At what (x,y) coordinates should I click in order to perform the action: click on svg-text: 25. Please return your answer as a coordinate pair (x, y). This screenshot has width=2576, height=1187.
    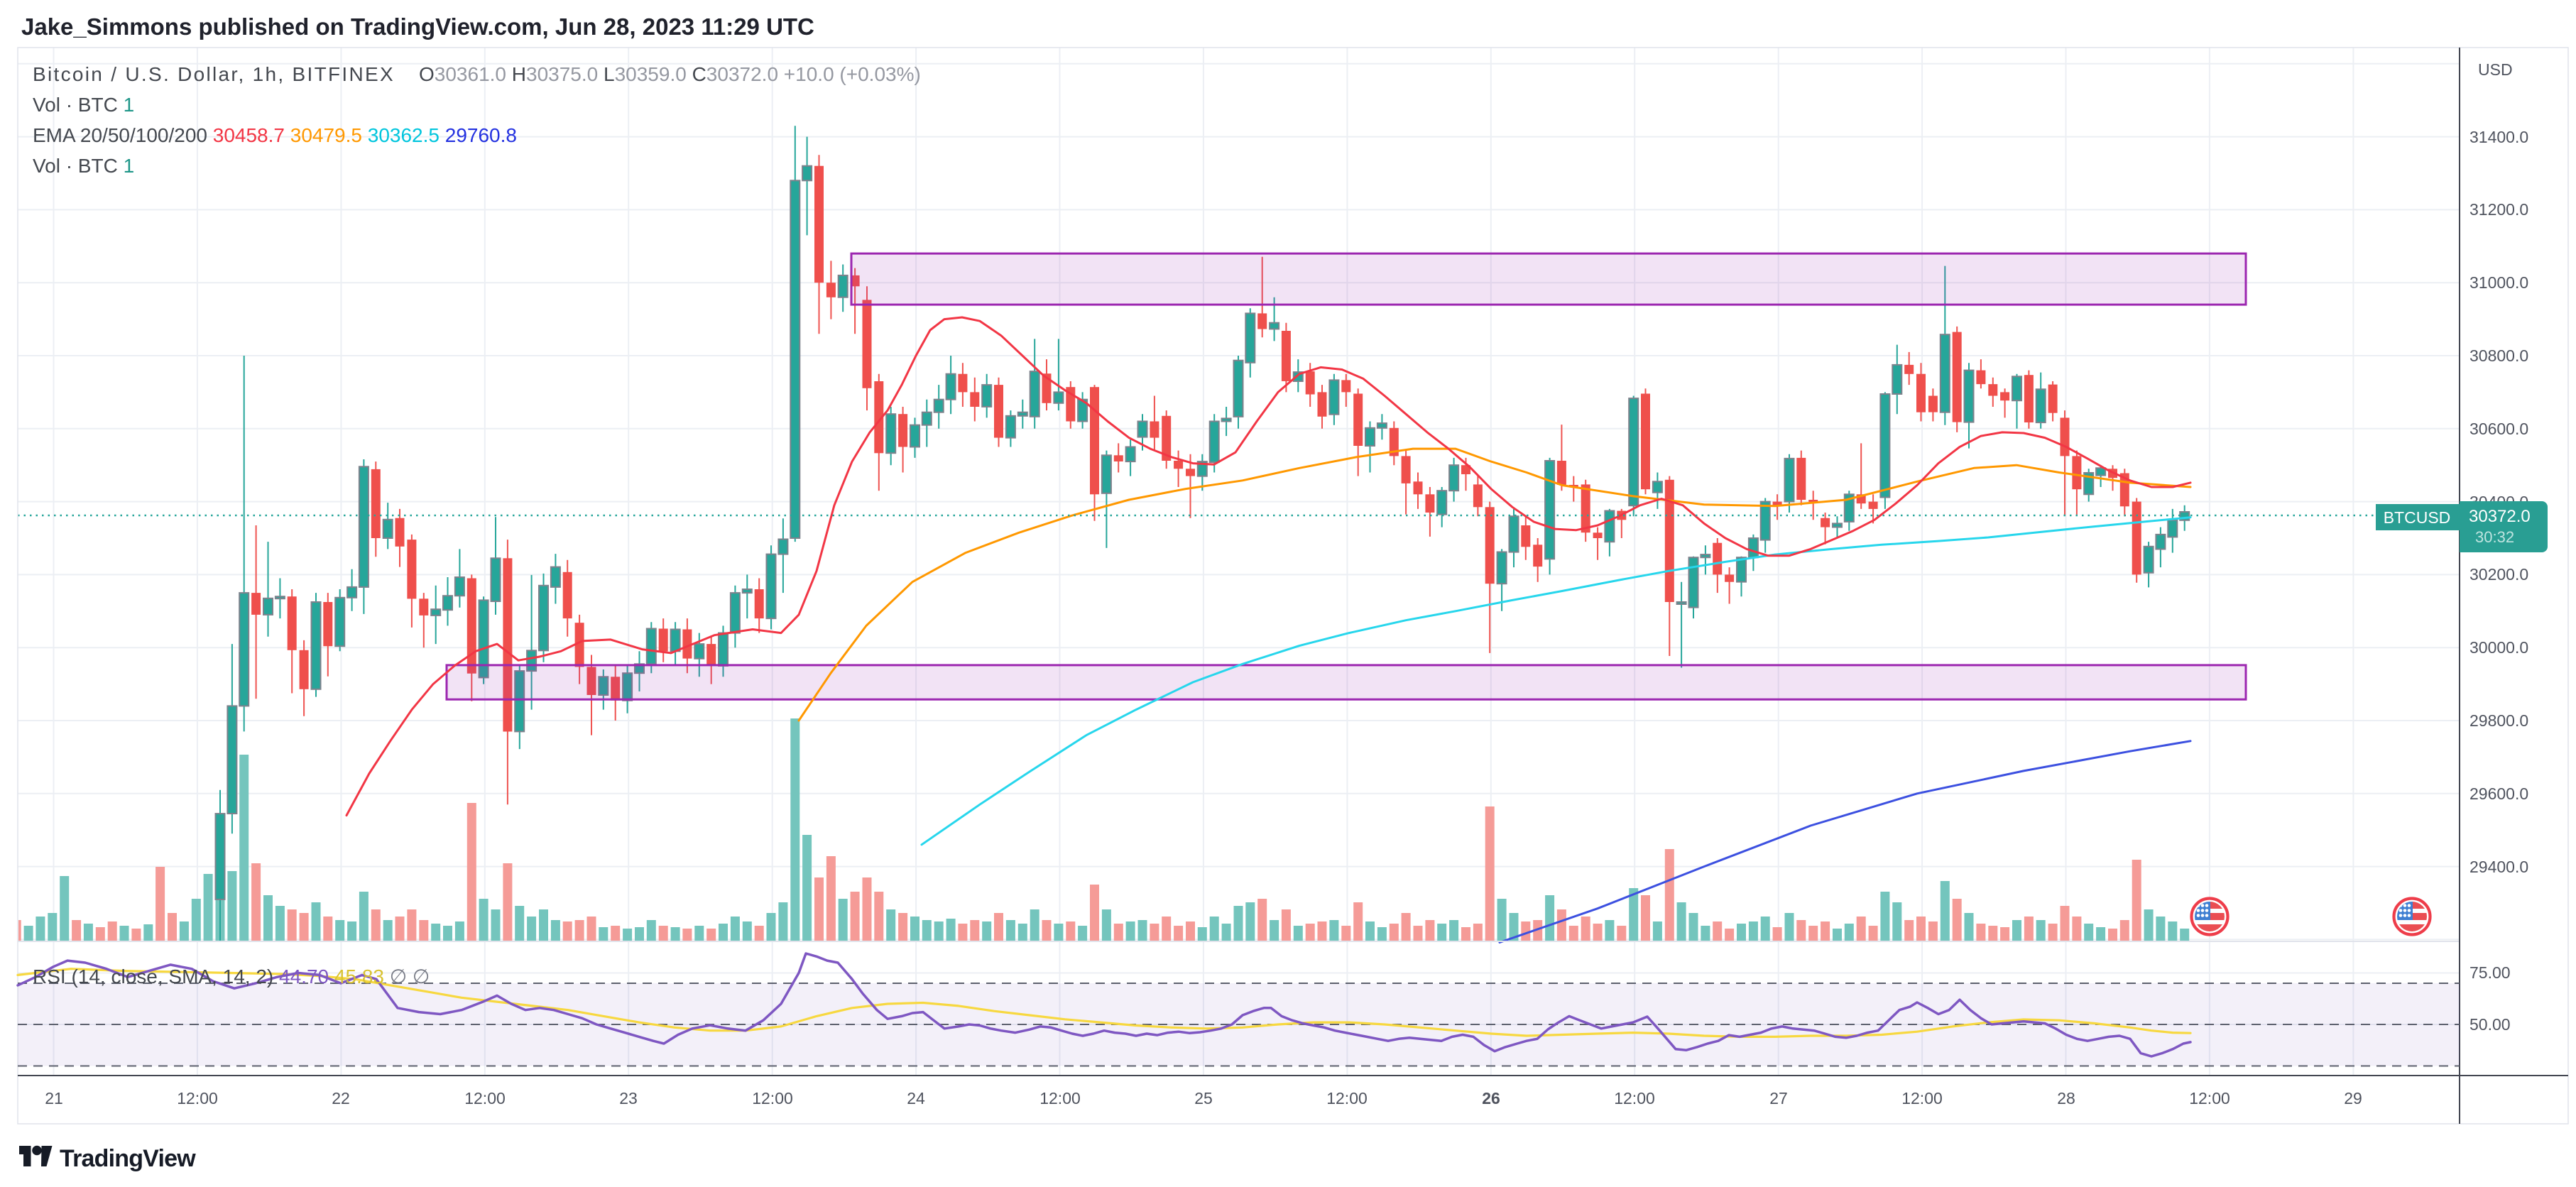
    Looking at the image, I should click on (1203, 1098).